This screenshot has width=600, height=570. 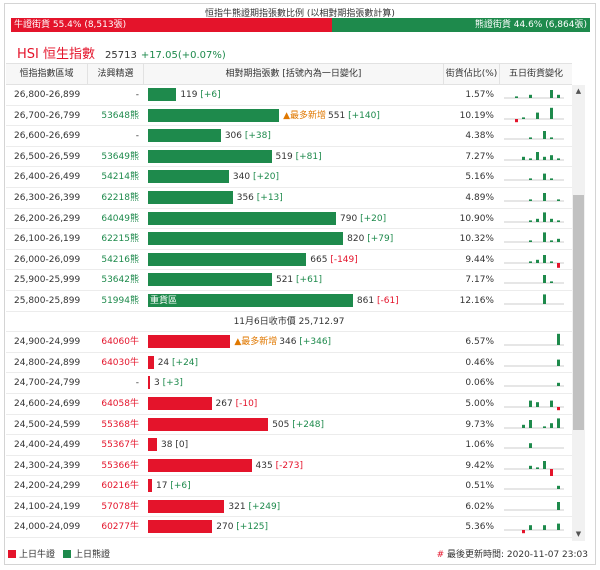 I want to click on bear-row-9: 25,900-25,999 53642熊 521 [+61] 7.17%, so click(x=289, y=280).